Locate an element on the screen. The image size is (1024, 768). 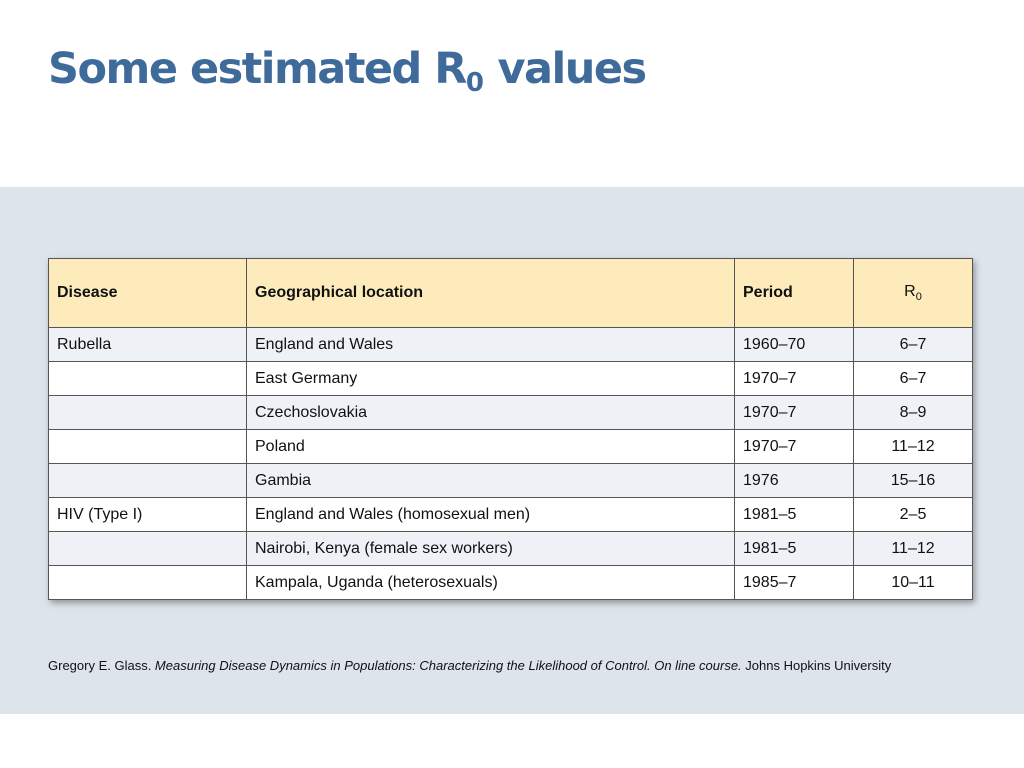
cell-location: Poland is located at coordinates (490, 446).